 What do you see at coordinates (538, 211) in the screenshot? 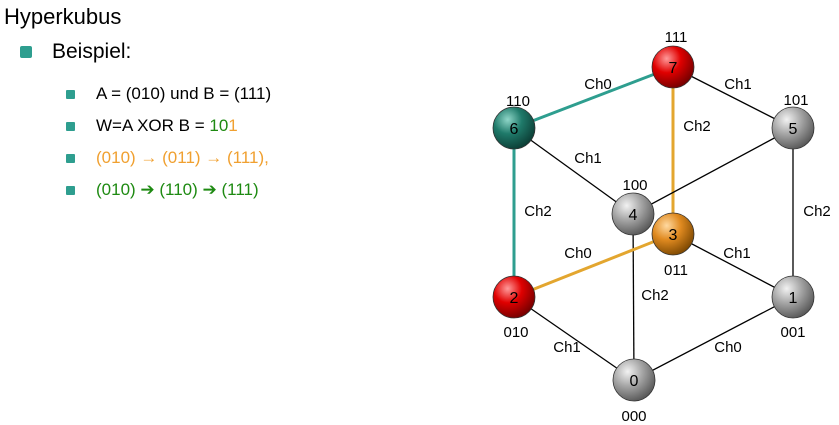
I see `edge-label-2-6: Ch2` at bounding box center [538, 211].